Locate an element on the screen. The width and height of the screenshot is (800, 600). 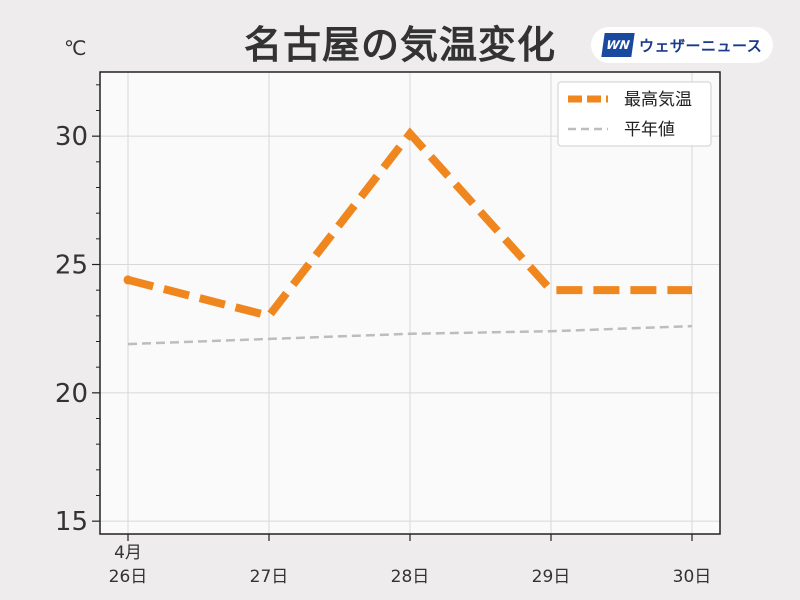
series-line-normal is located at coordinates (410, 335).